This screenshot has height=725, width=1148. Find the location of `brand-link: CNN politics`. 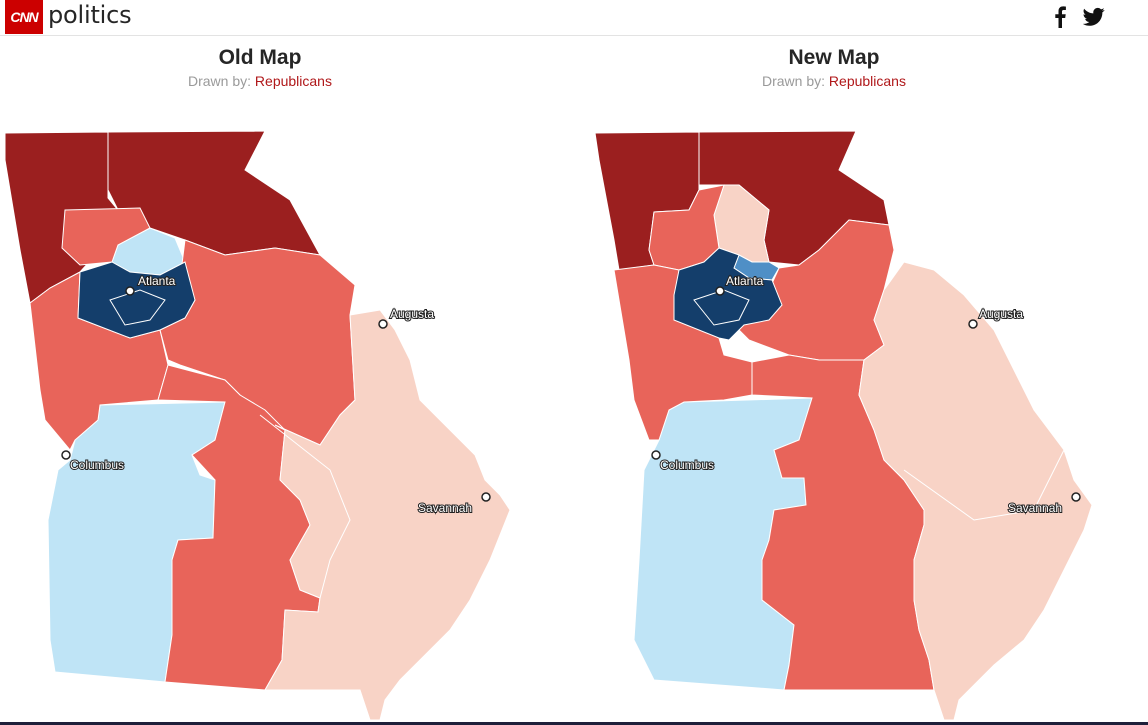

brand-link: CNN politics is located at coordinates (68, 17).